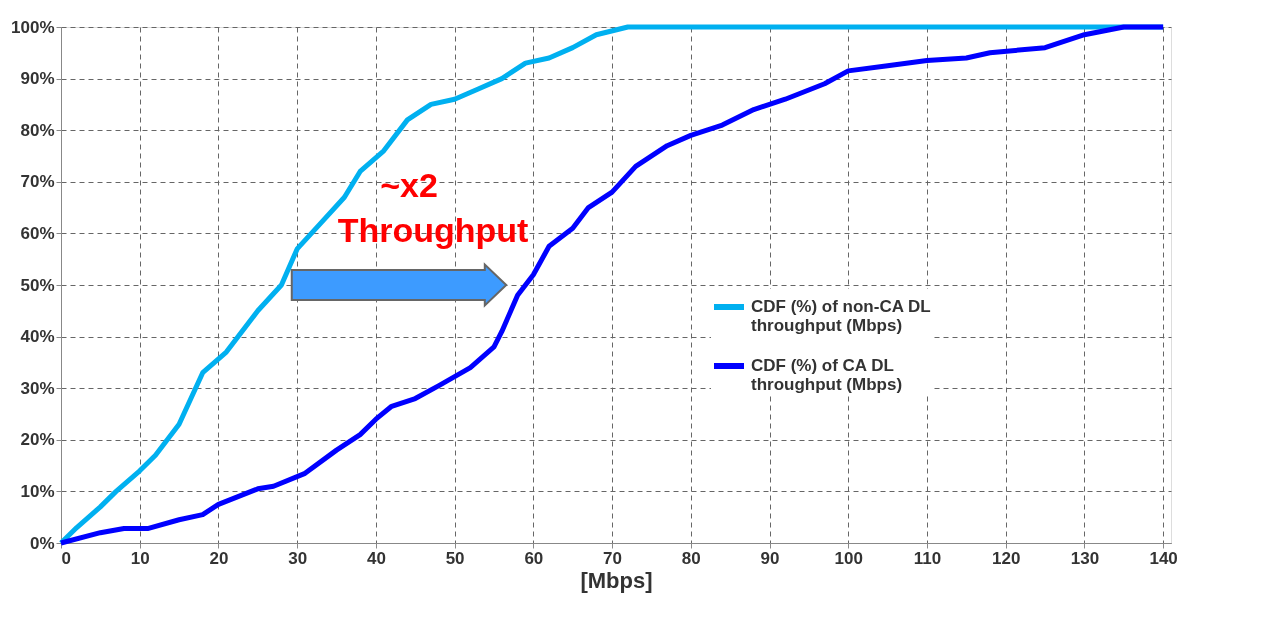 The image size is (1278, 617). I want to click on x-tick-label: 0, so click(66, 558).